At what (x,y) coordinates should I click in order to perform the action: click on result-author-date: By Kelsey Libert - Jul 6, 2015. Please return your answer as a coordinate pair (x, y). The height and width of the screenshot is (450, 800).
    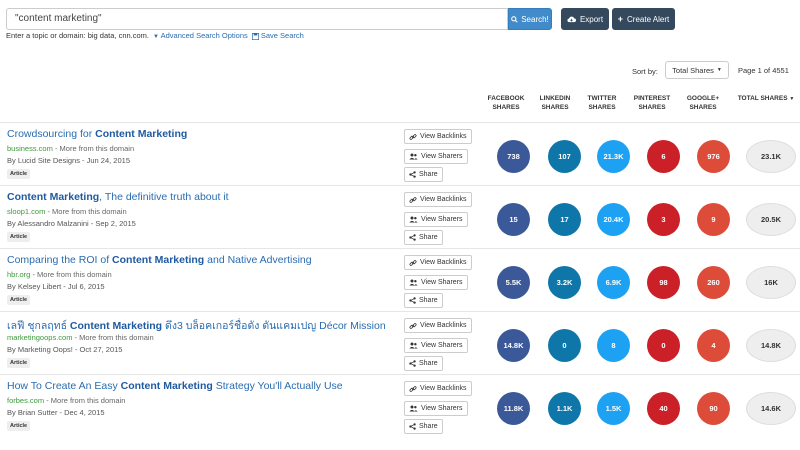
    Looking at the image, I should click on (56, 286).